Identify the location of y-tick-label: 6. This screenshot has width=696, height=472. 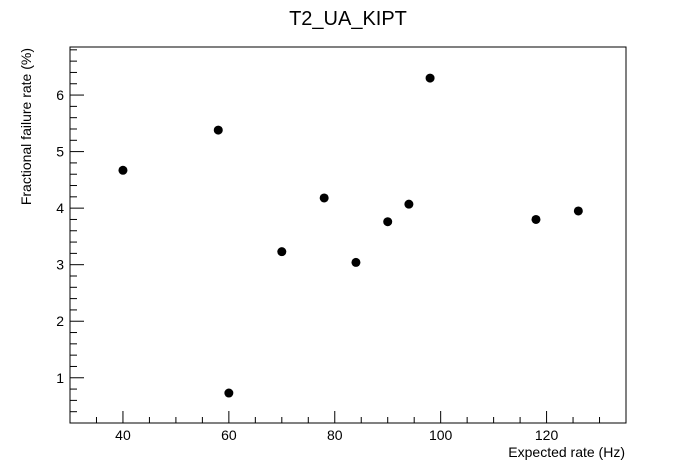
(60, 95).